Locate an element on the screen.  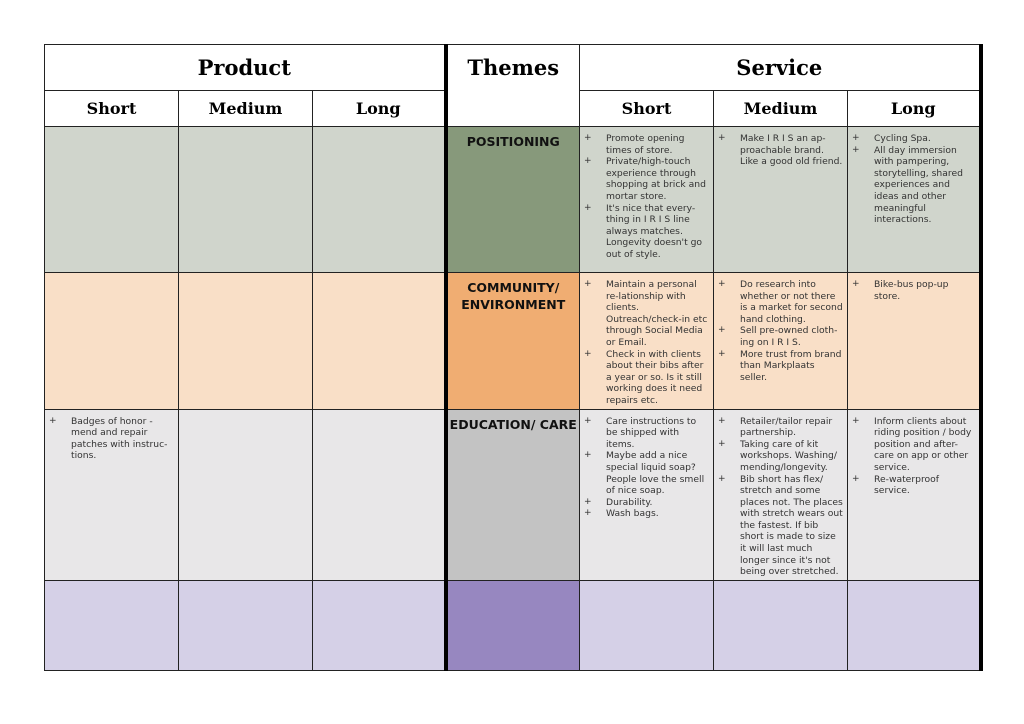
bullet-item: Sell pre-owned cloth-ing on I R I S. is located at coordinates (780, 336).